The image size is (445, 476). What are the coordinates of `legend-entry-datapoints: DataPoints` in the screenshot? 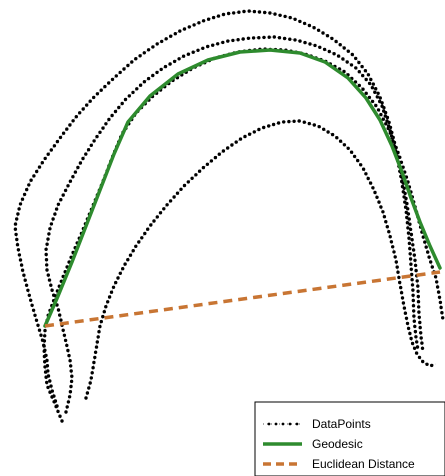 It's located at (317, 424).